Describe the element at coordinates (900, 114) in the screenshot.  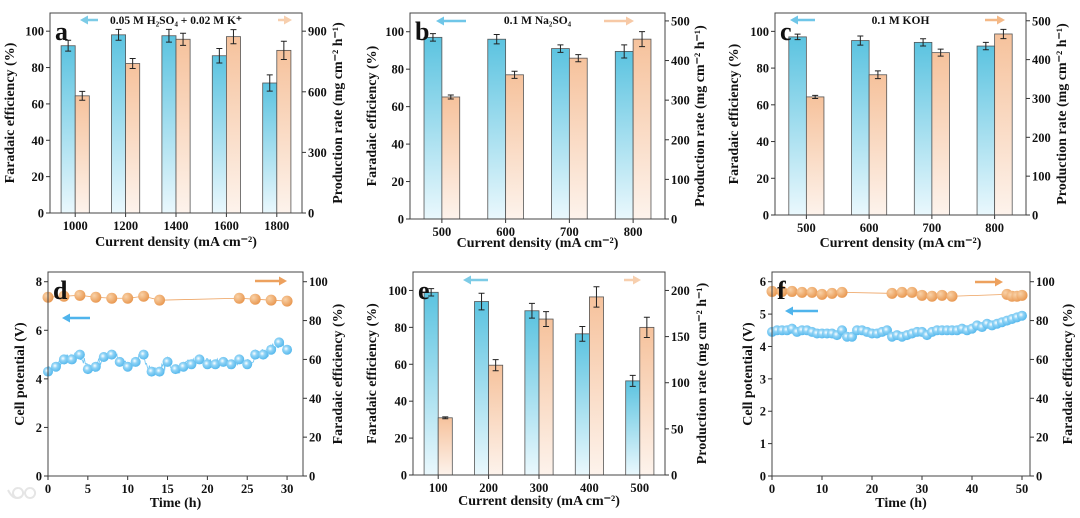
I see `plot-frame` at that location.